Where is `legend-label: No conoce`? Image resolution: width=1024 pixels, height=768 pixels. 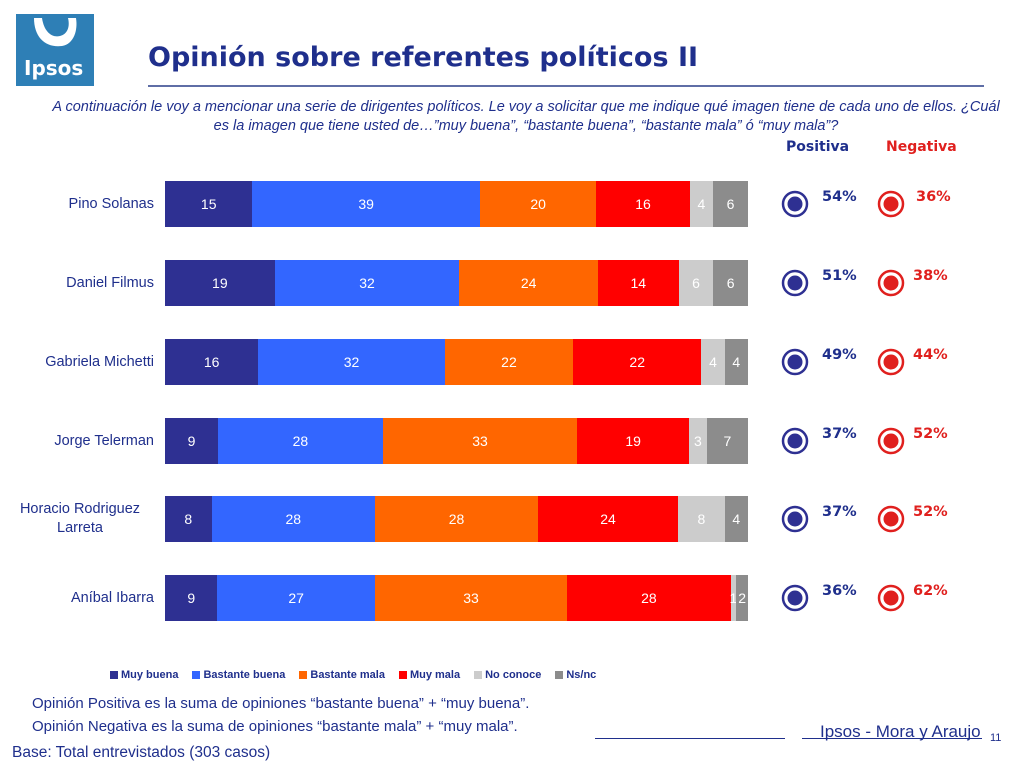 legend-label: No conoce is located at coordinates (513, 675).